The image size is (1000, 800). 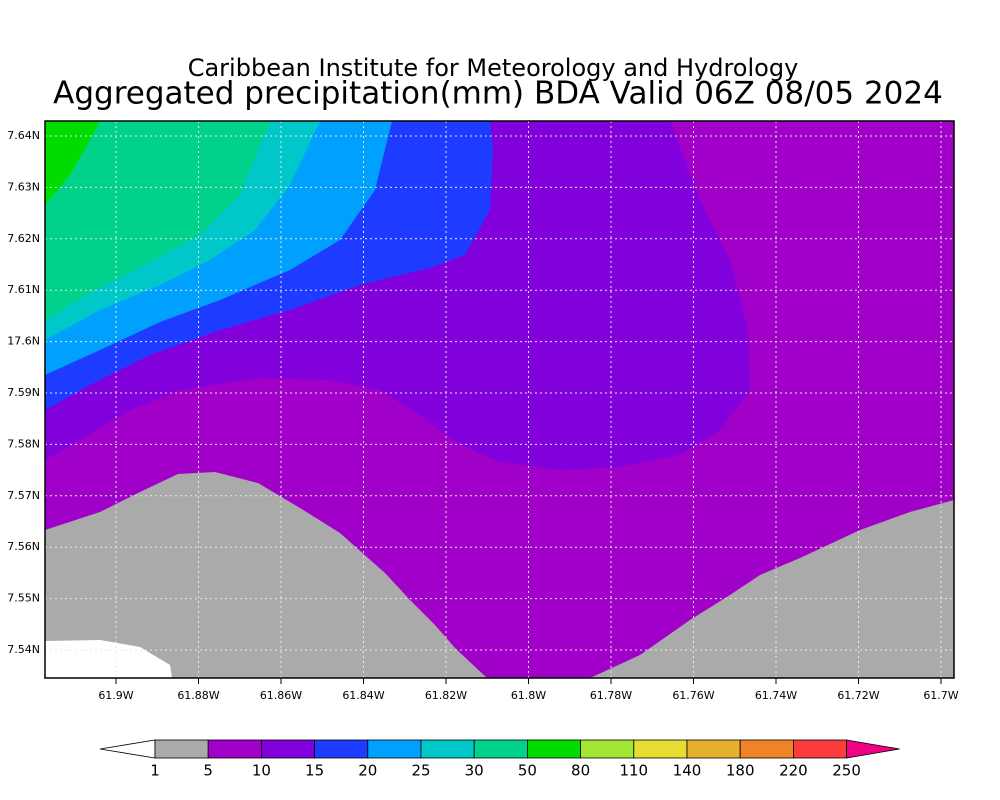 I want to click on y-tick-label: 17.6N, so click(x=23, y=341).